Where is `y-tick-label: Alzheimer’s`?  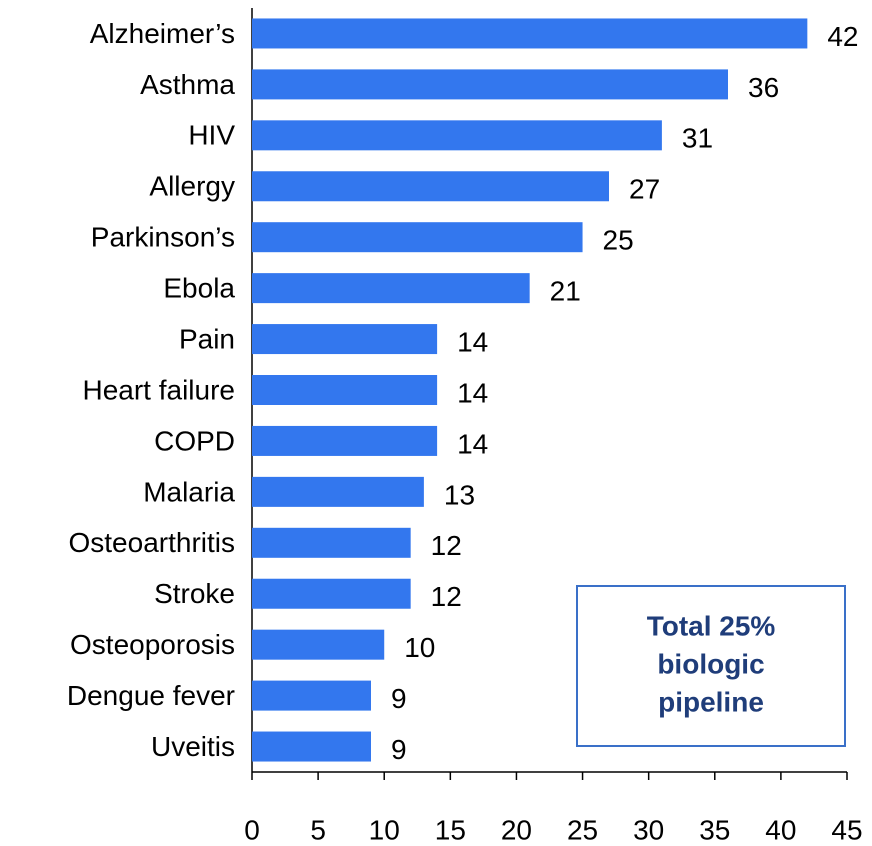 y-tick-label: Alzheimer’s is located at coordinates (162, 33).